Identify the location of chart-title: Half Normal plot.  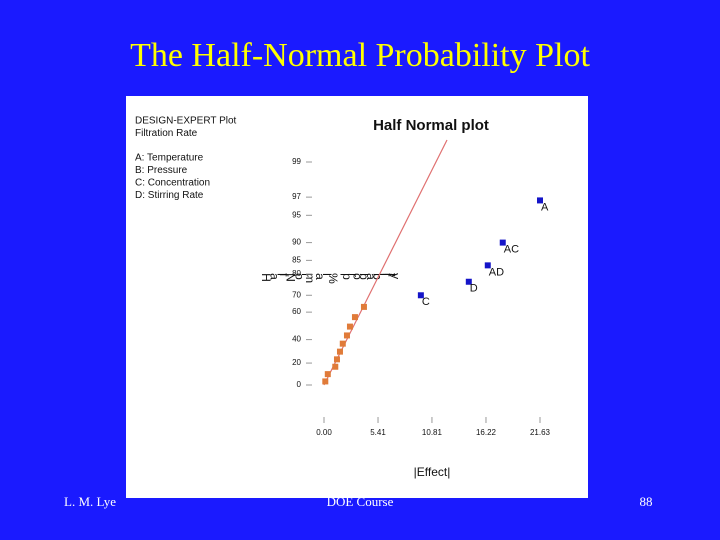
(431, 125).